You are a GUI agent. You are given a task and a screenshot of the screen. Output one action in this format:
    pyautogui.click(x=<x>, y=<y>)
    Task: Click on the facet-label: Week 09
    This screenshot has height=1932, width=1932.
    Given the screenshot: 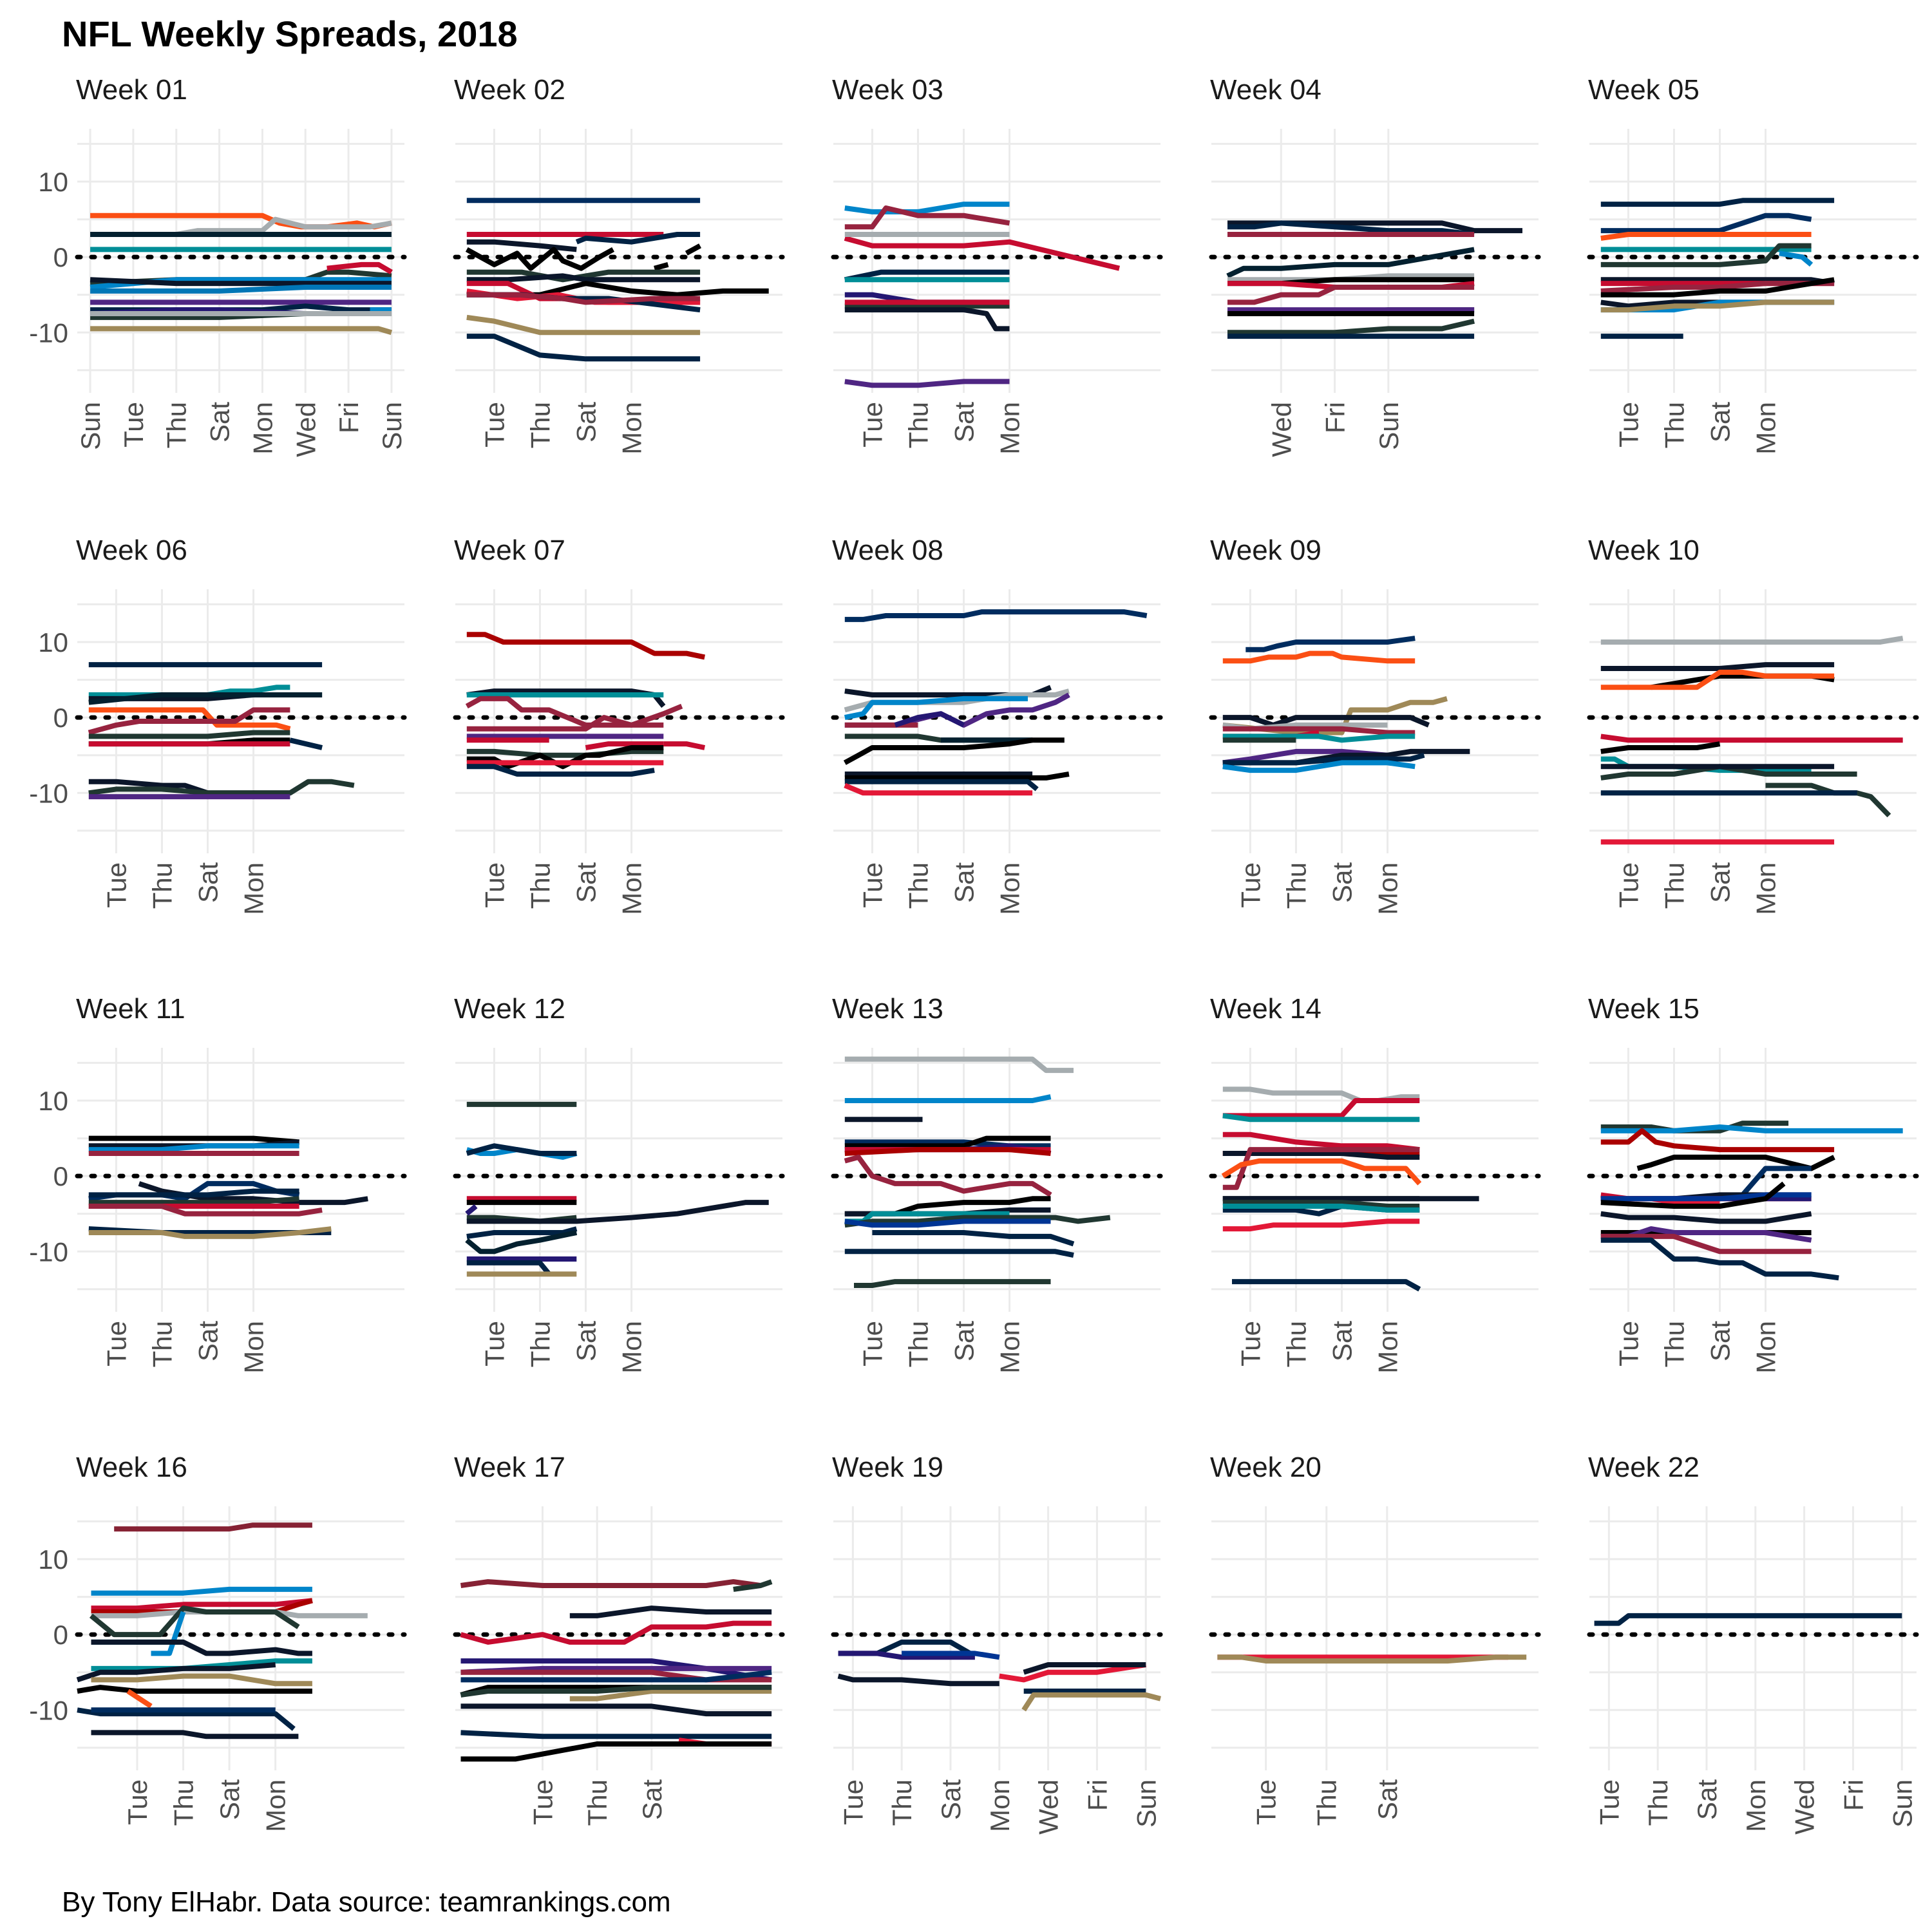 What is the action you would take?
    pyautogui.click(x=1265, y=550)
    